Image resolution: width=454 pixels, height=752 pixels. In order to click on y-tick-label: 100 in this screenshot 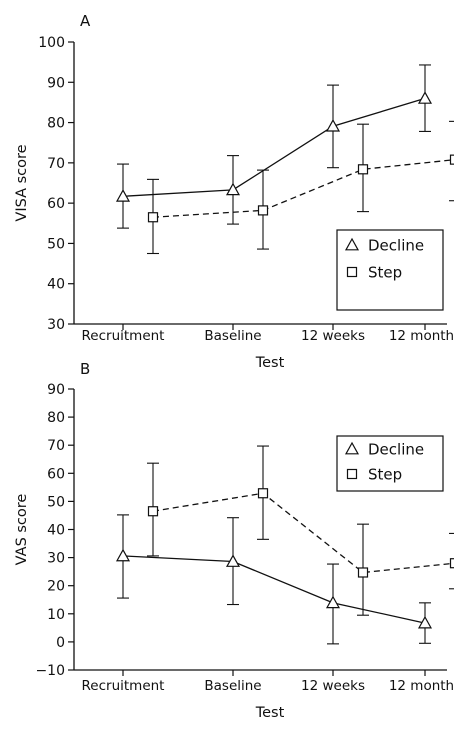, I will do `click(51, 43)`.